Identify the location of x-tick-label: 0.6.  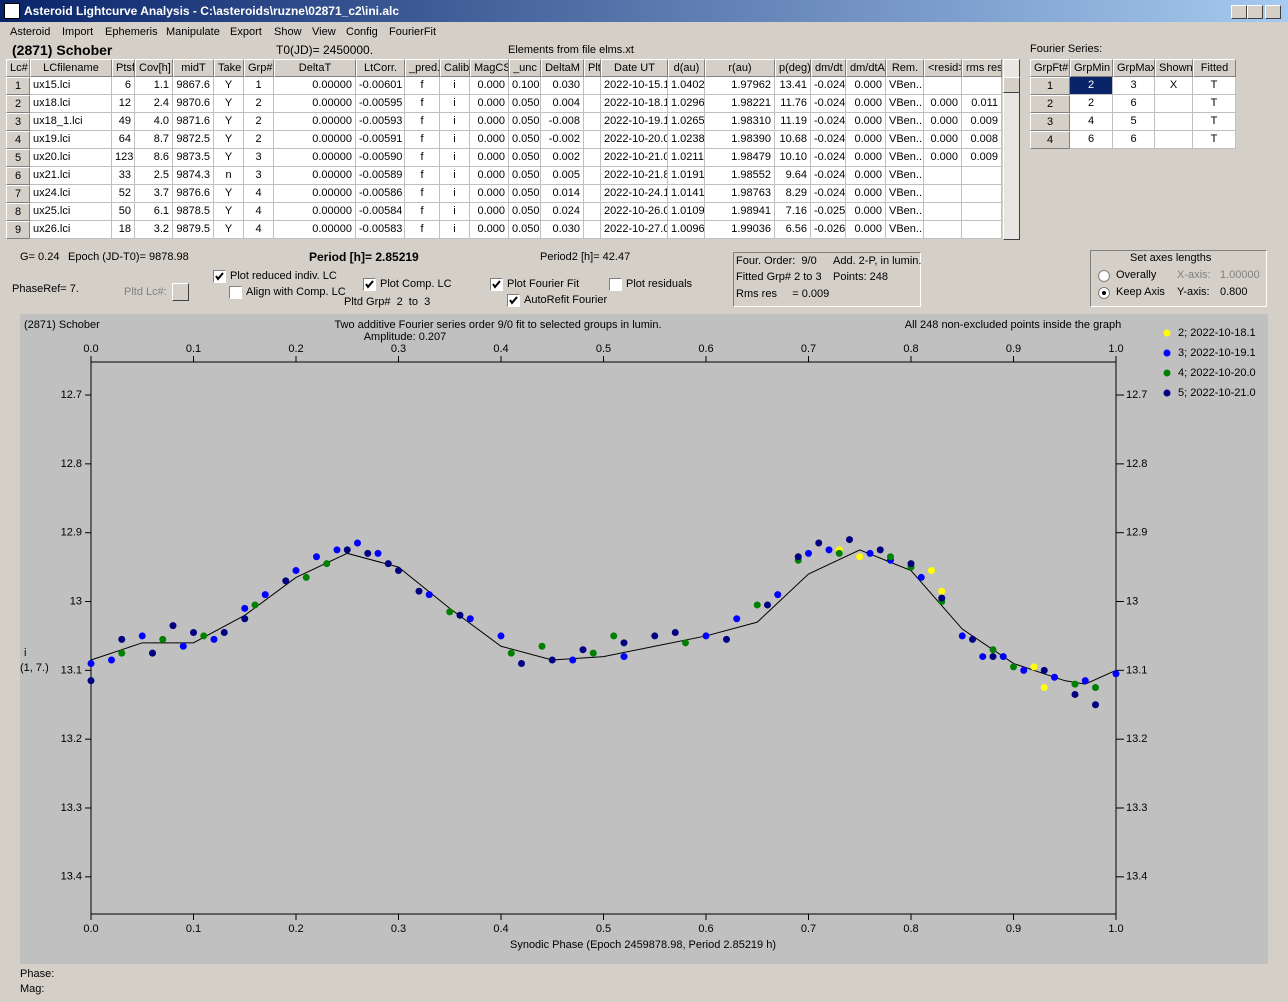
(705, 929).